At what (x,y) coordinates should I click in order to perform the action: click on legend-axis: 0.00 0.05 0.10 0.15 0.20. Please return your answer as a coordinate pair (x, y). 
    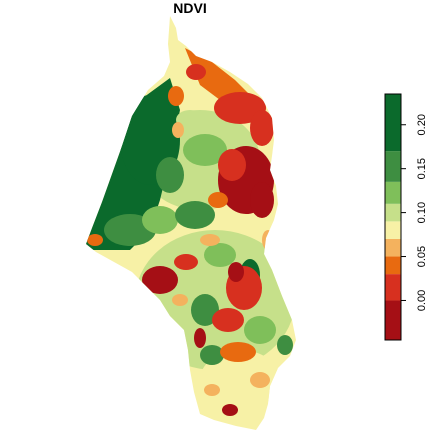
    Looking at the image, I should click on (414, 212).